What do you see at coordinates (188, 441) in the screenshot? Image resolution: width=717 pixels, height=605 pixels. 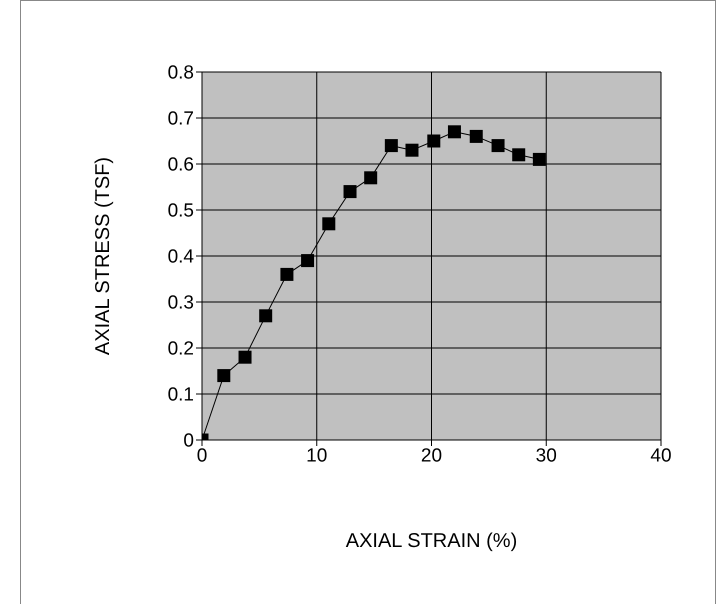 I see `y-tick-label: 0` at bounding box center [188, 441].